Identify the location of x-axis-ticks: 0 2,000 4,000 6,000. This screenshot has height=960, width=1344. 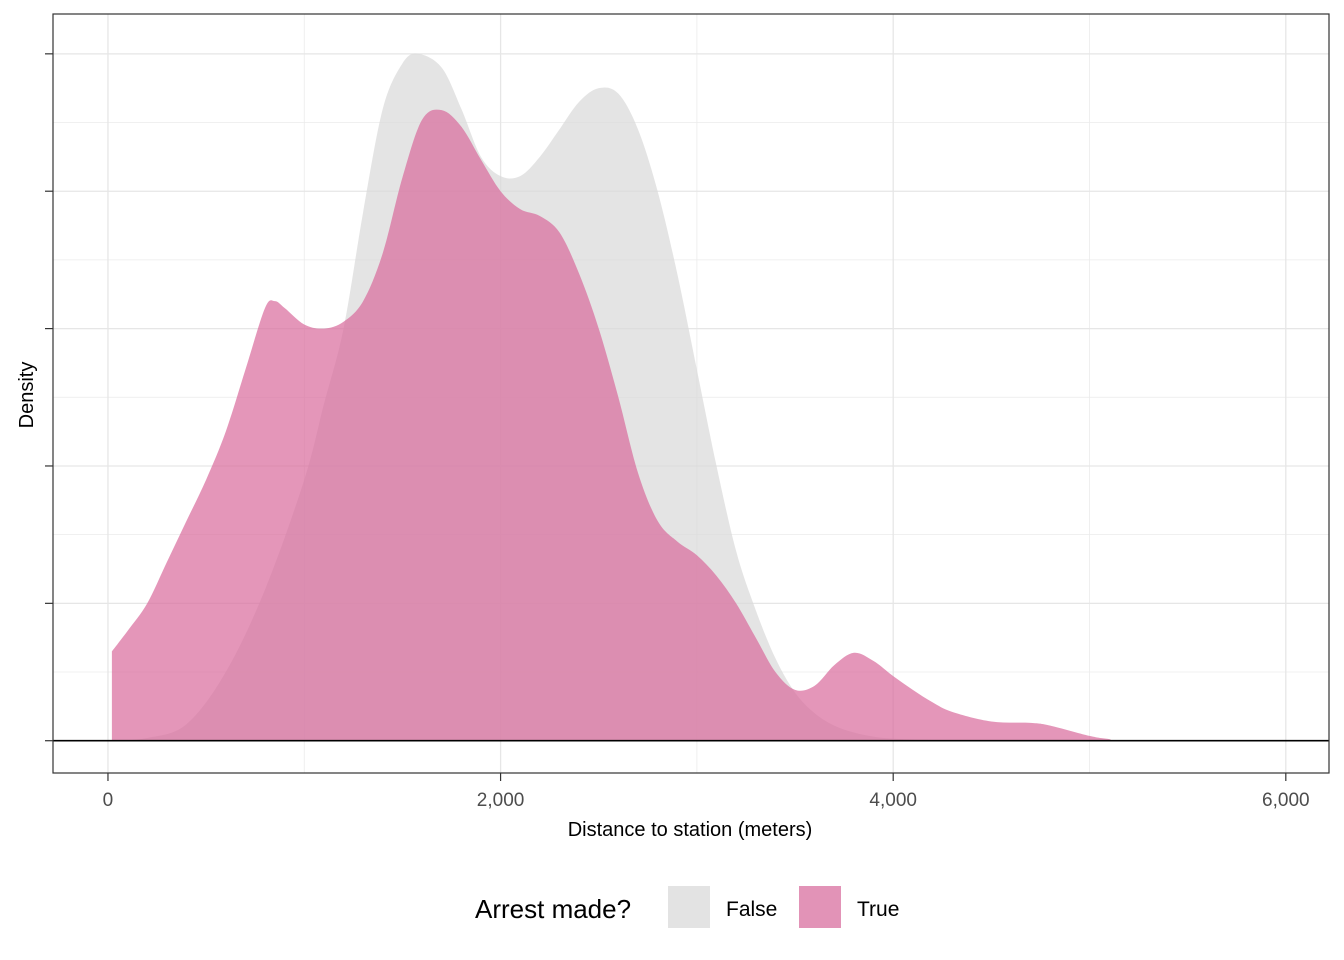
(706, 792).